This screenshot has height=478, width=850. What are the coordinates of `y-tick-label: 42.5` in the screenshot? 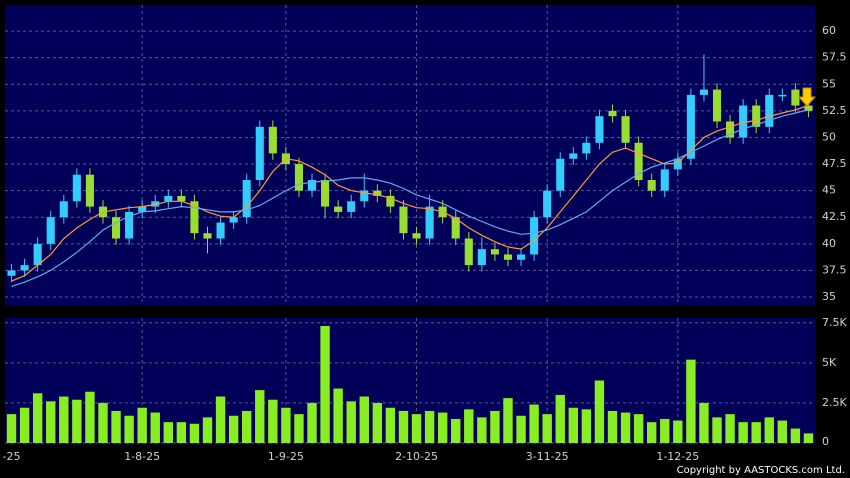 It's located at (834, 216).